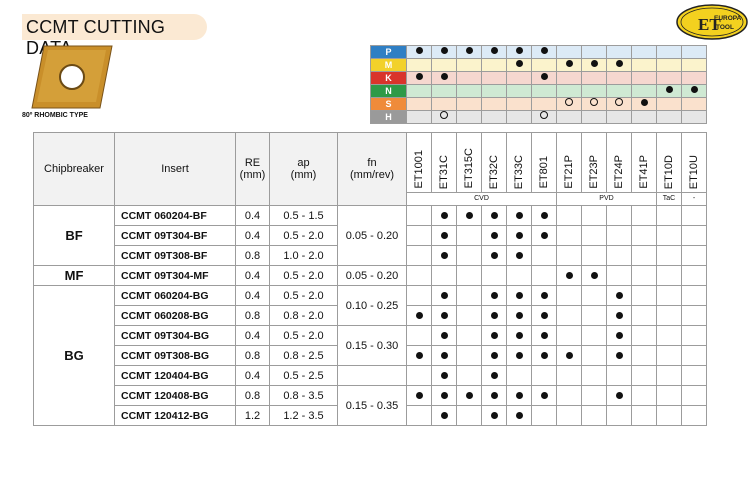 Image resolution: width=754 pixels, height=486 pixels. Describe the element at coordinates (372, 305) in the screenshot. I see `fn-cell: 0.10 - 0.25` at that location.